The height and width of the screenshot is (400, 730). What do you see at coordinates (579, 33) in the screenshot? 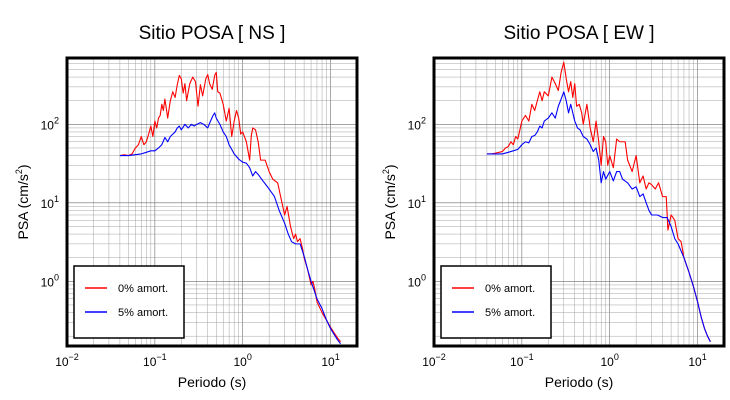
I see `chart-title: Sitio POSA [ EW ]` at bounding box center [579, 33].